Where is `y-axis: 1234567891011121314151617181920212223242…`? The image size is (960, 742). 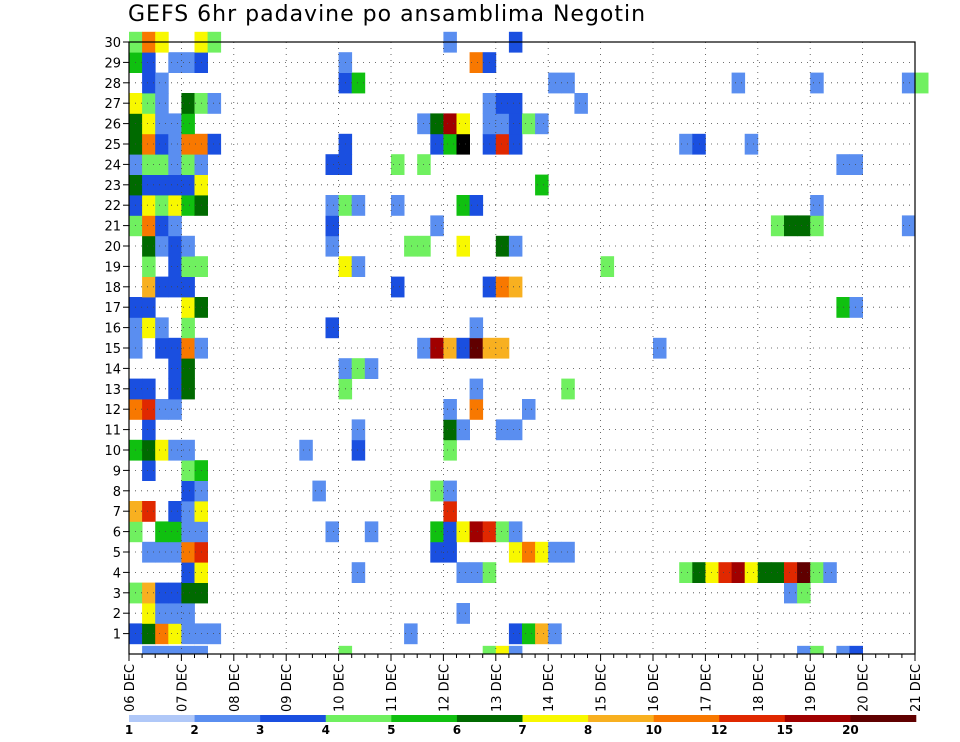
y-axis: 1234567891011121314151617181920212223242… is located at coordinates (116, 339).